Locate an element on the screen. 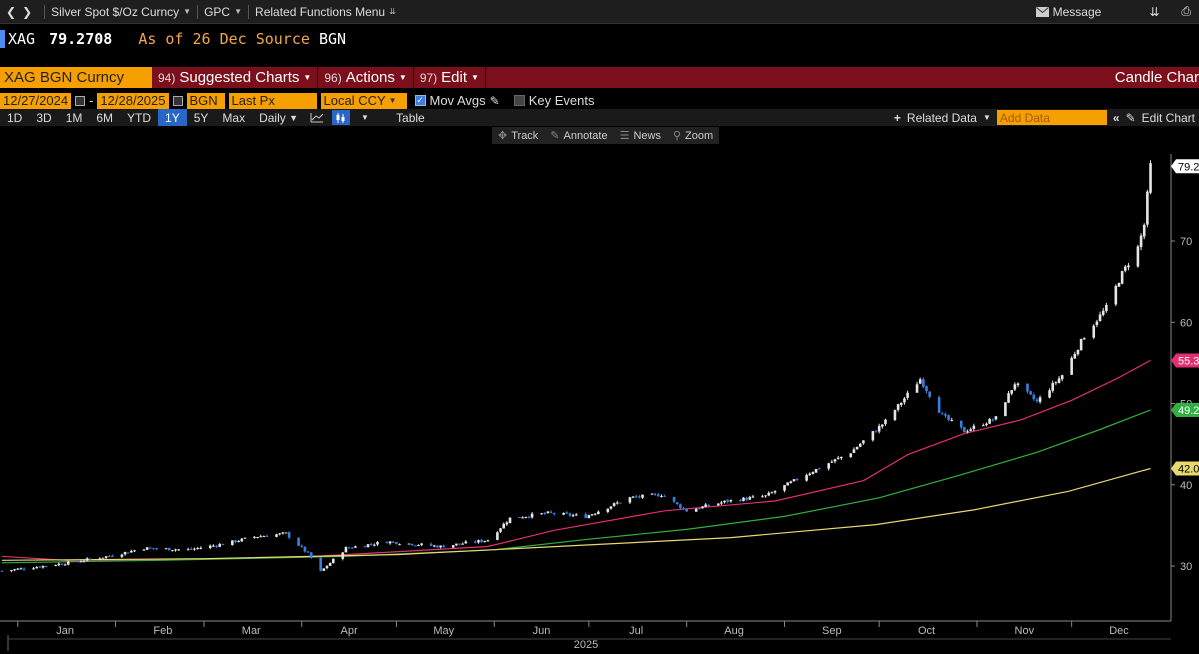 The image size is (1199, 654). actions-menu: 96) Actions ▼ is located at coordinates (366, 77).